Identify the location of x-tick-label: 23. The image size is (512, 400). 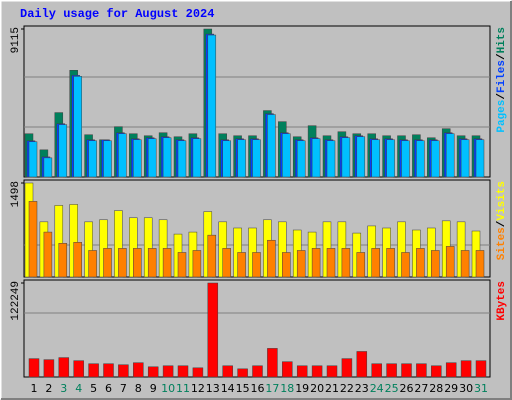
(362, 388).